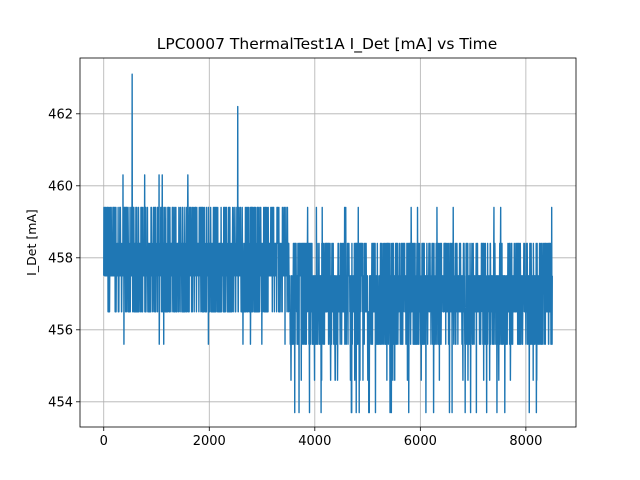 Image resolution: width=640 pixels, height=480 pixels. I want to click on y-tick-label: 456, so click(60, 330).